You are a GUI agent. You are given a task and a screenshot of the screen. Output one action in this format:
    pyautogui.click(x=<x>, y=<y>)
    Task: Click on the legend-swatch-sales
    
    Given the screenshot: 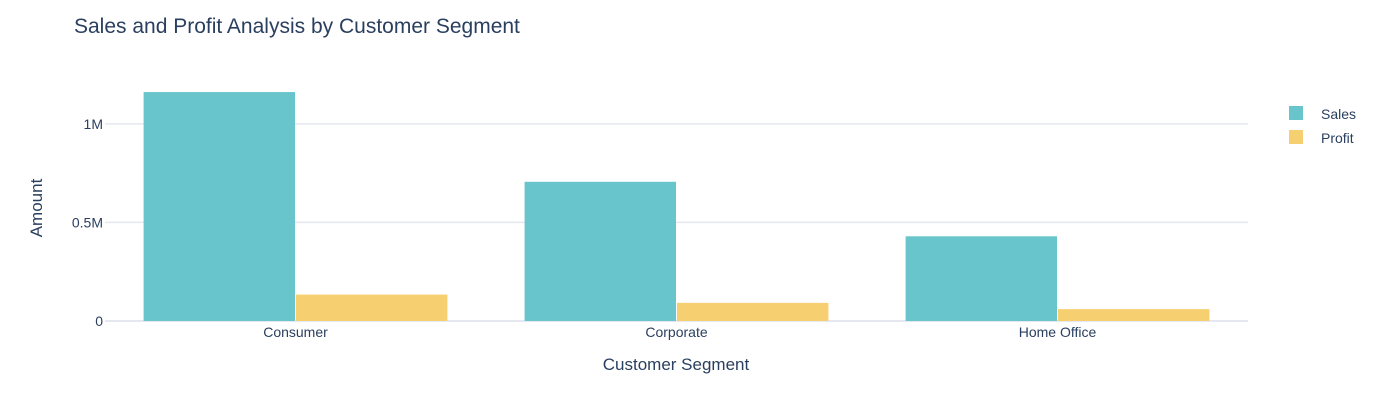 What is the action you would take?
    pyautogui.click(x=1296, y=113)
    